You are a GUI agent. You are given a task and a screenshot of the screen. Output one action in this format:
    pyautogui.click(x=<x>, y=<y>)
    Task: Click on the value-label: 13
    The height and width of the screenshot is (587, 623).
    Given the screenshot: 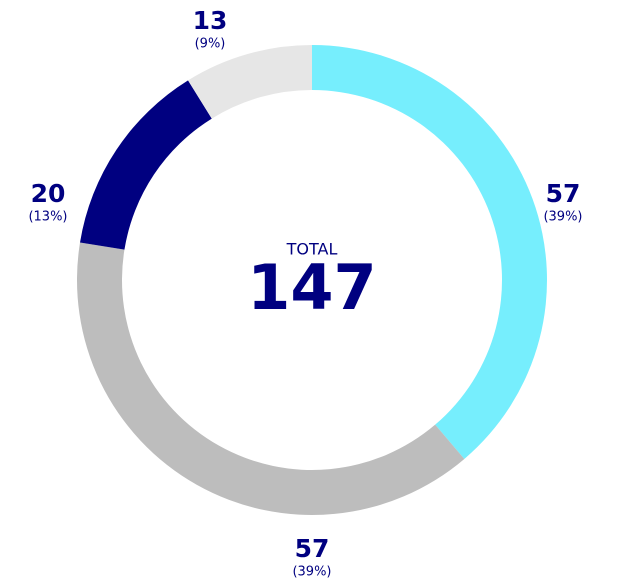 What is the action you would take?
    pyautogui.click(x=210, y=20)
    